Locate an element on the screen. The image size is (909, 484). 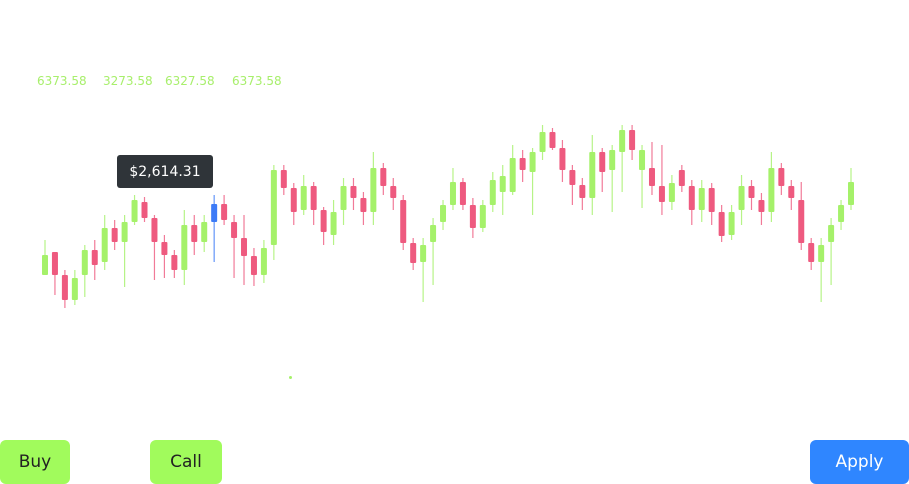
tooltip: $2,614.31 is located at coordinates (165, 171).